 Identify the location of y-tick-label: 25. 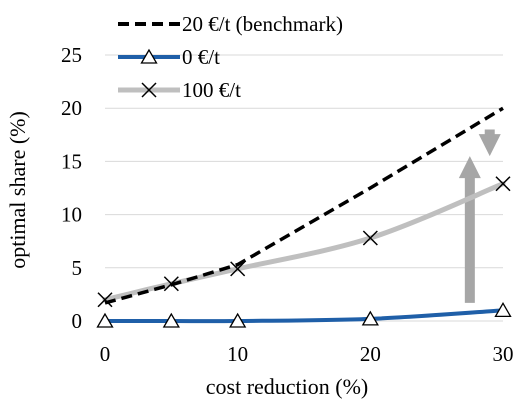
(71, 55).